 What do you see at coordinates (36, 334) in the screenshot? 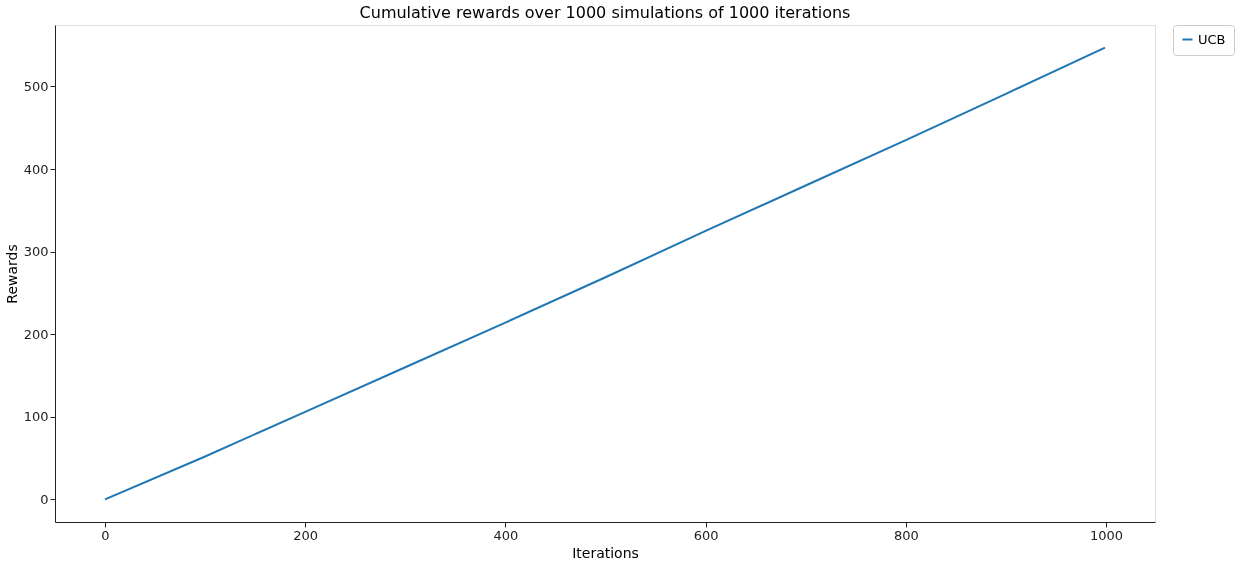
I see `y-tick-label: 200` at bounding box center [36, 334].